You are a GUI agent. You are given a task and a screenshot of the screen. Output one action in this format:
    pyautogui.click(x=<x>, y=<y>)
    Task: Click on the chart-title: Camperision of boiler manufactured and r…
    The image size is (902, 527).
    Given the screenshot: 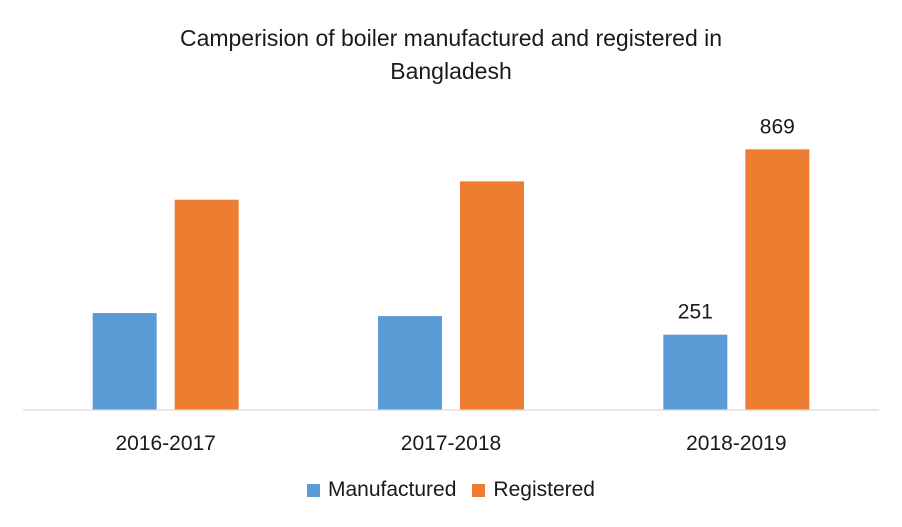 What is the action you would take?
    pyautogui.click(x=451, y=55)
    